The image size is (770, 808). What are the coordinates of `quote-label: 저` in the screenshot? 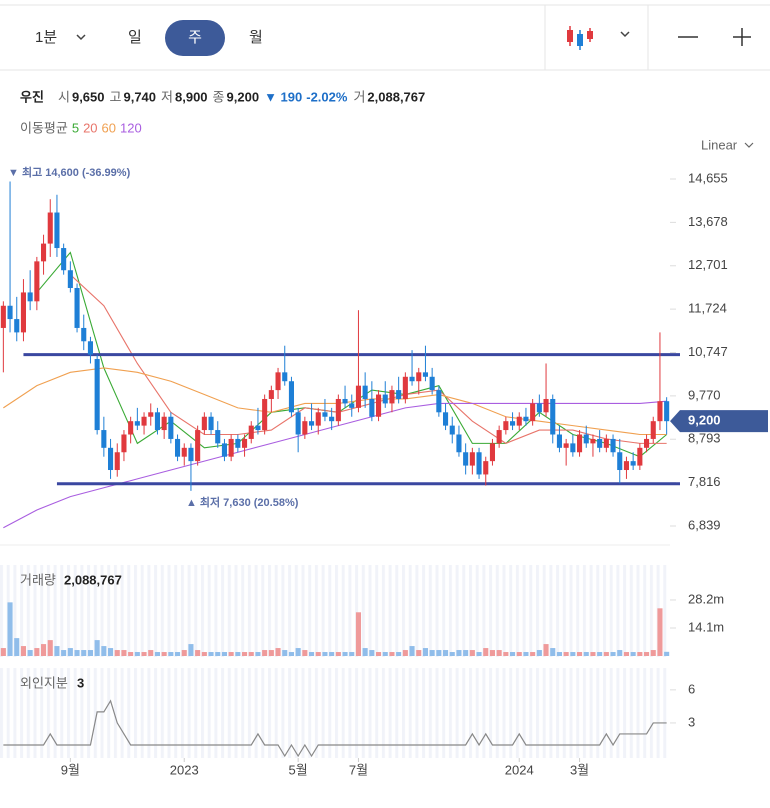 It's located at (167, 96).